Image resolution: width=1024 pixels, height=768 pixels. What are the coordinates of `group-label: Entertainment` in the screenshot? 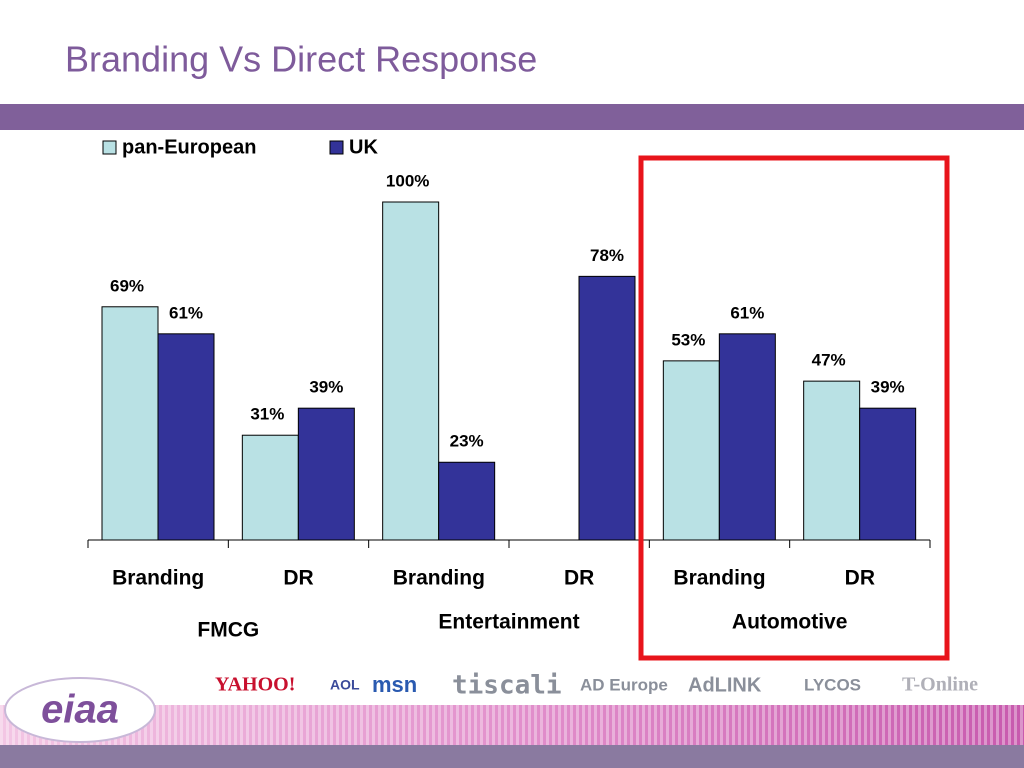 It's located at (508, 622).